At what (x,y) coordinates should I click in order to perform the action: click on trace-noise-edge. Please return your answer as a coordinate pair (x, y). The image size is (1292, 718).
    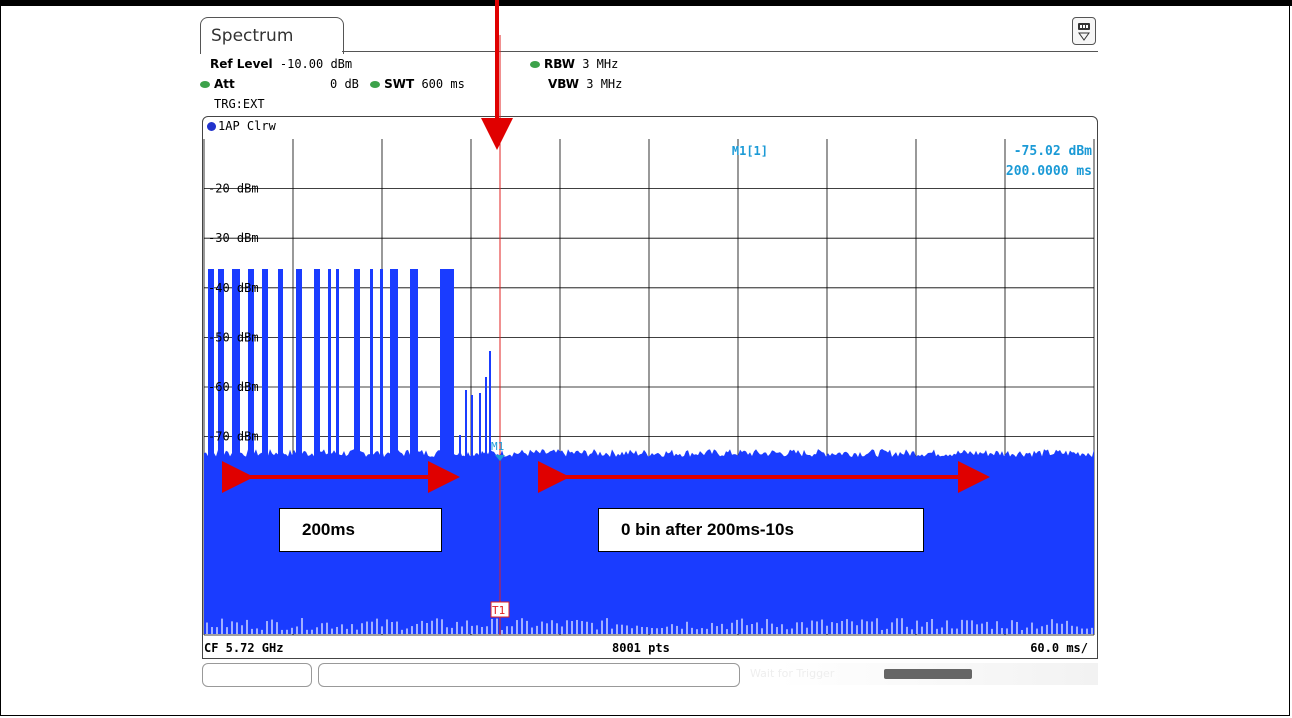
    Looking at the image, I should click on (649, 454).